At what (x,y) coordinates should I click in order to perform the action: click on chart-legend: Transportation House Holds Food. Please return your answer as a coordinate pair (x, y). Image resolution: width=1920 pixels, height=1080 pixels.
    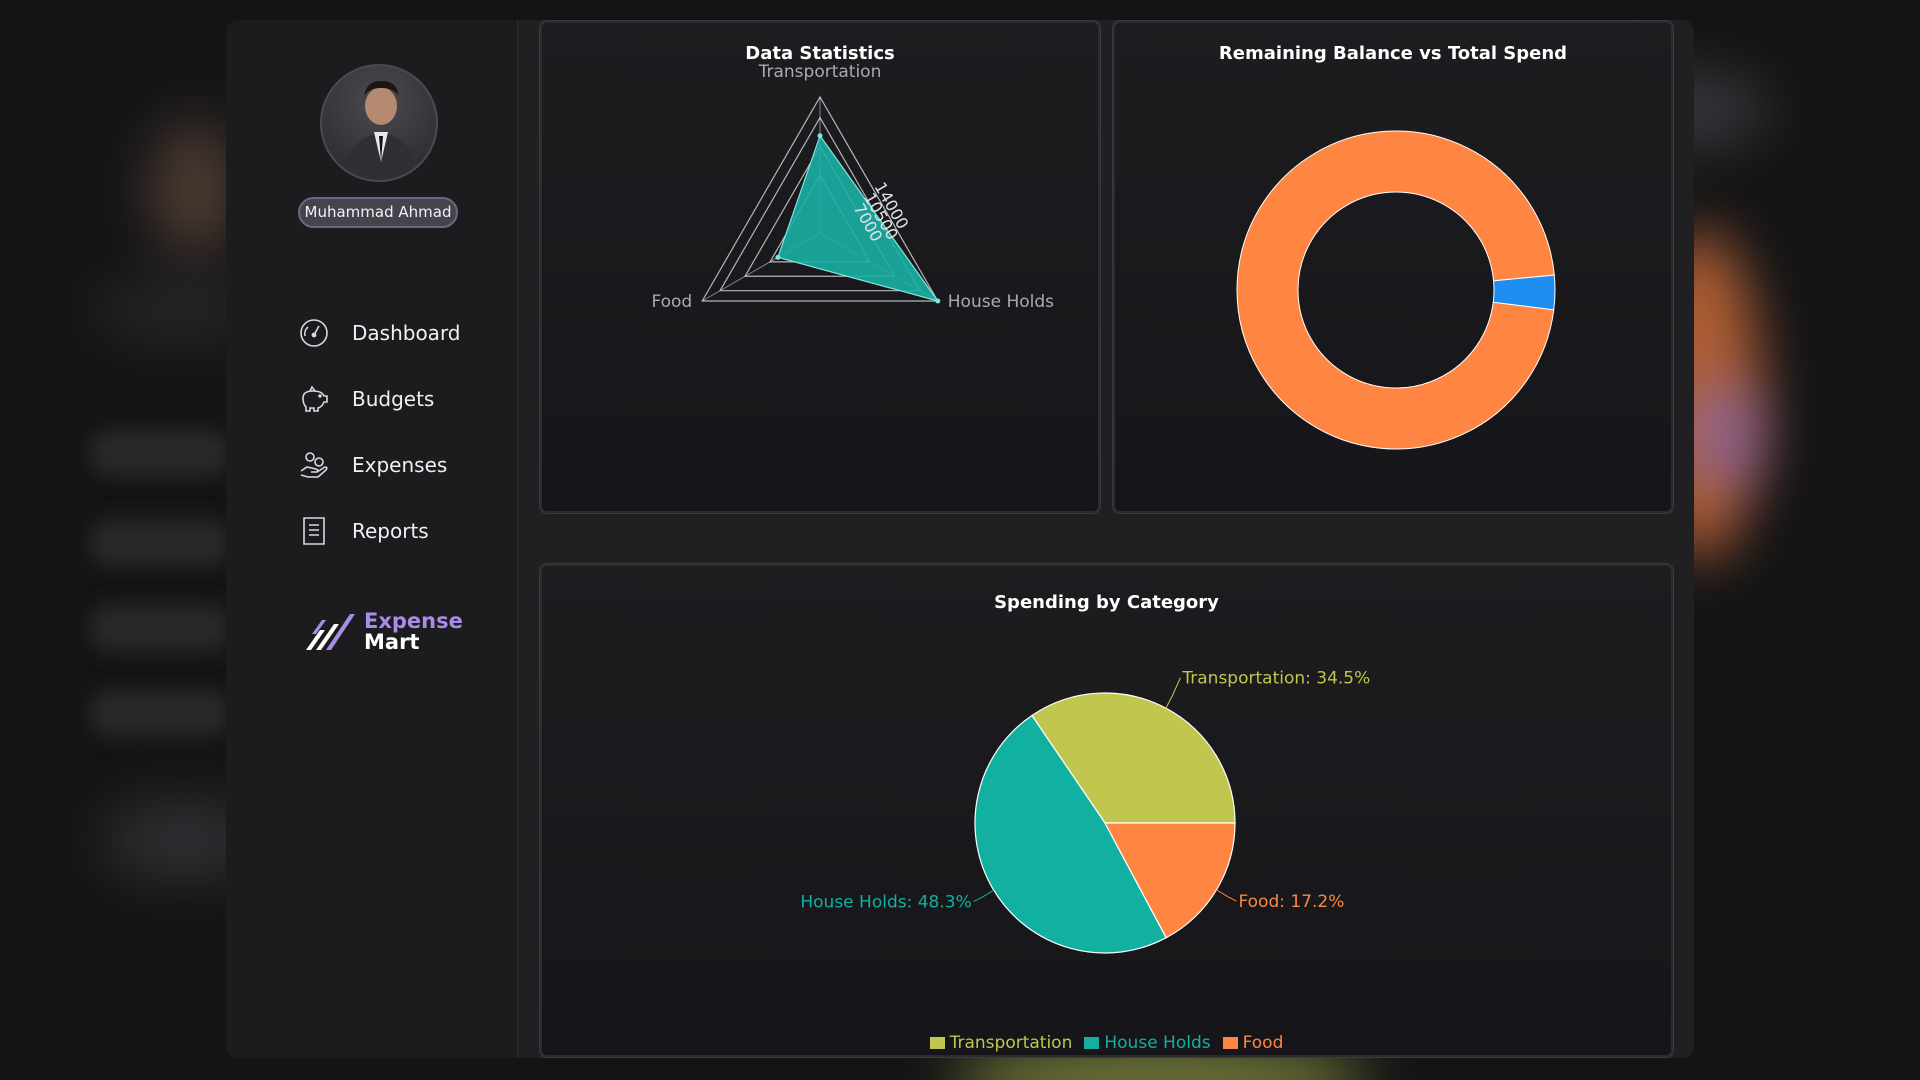
    Looking at the image, I should click on (1106, 1043).